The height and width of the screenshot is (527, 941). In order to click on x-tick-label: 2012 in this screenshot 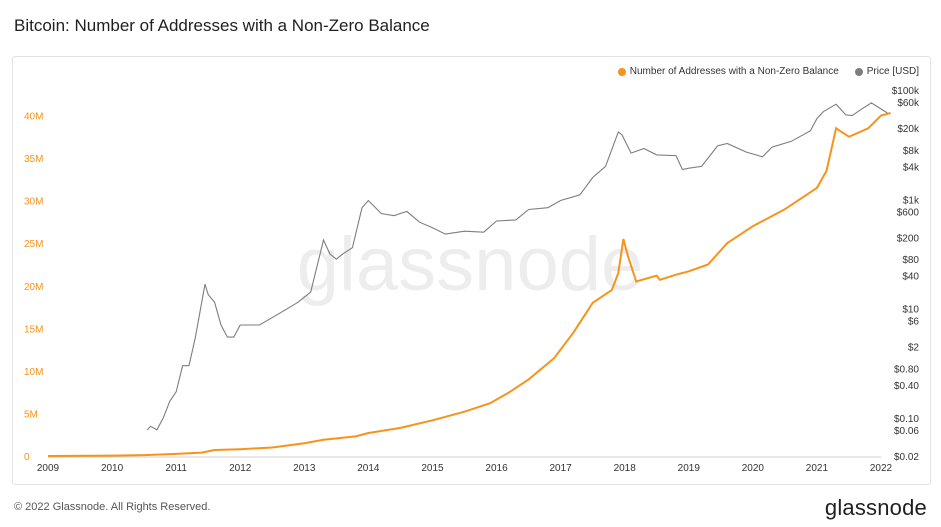, I will do `click(240, 468)`.